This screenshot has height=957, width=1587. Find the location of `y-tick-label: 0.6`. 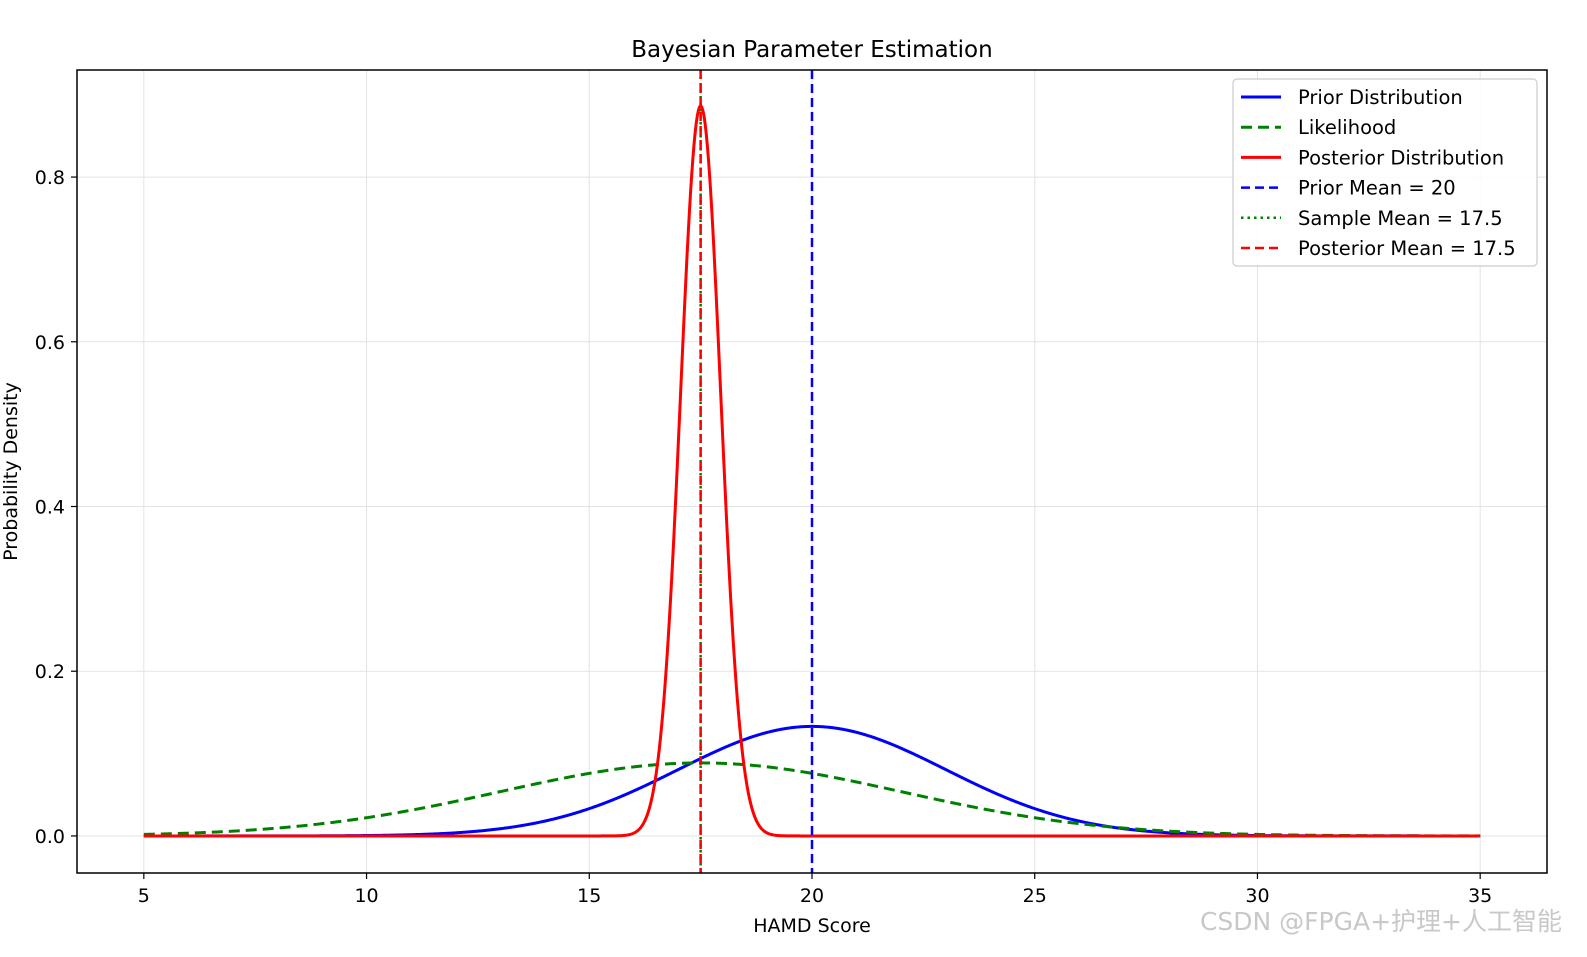

y-tick-label: 0.6 is located at coordinates (50, 343).